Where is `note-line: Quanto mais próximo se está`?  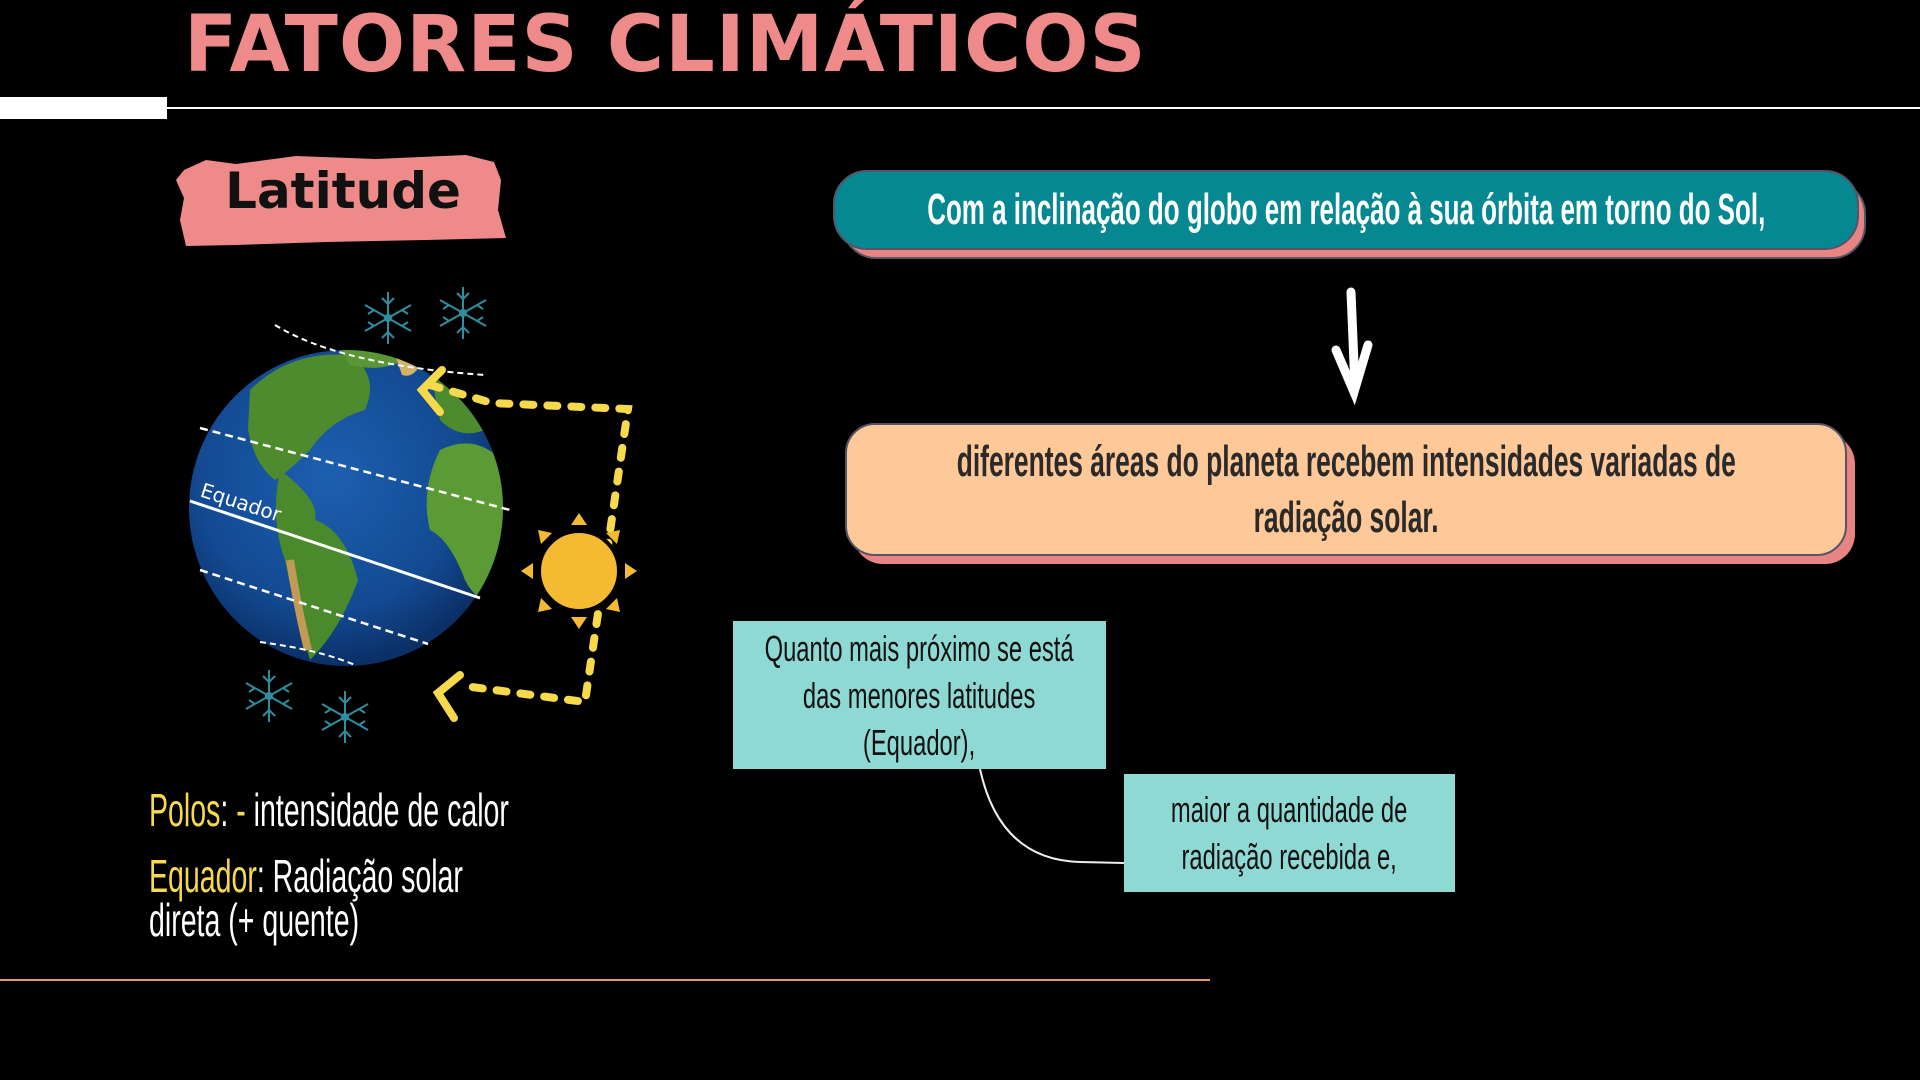 note-line: Quanto mais próximo se está is located at coordinates (919, 648).